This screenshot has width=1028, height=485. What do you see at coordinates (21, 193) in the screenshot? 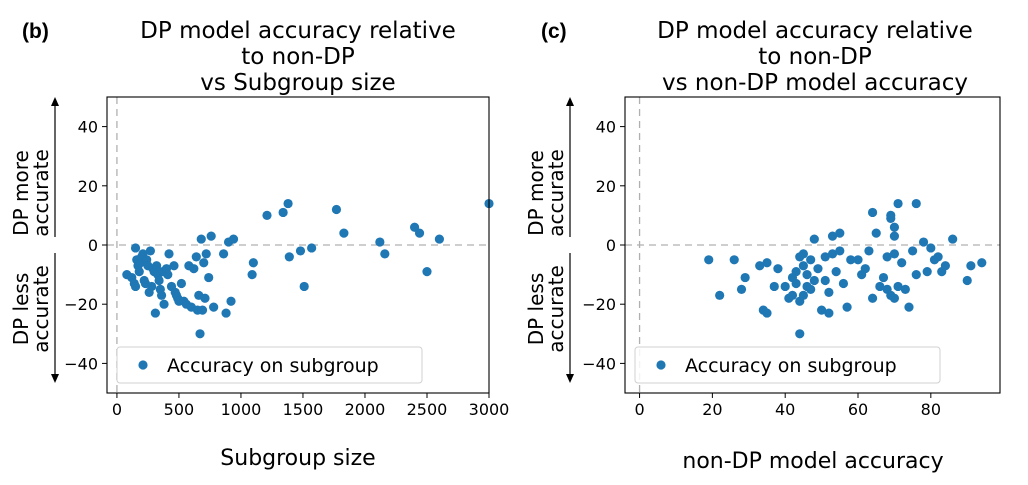
I see `upper-side-label: DP more` at bounding box center [21, 193].